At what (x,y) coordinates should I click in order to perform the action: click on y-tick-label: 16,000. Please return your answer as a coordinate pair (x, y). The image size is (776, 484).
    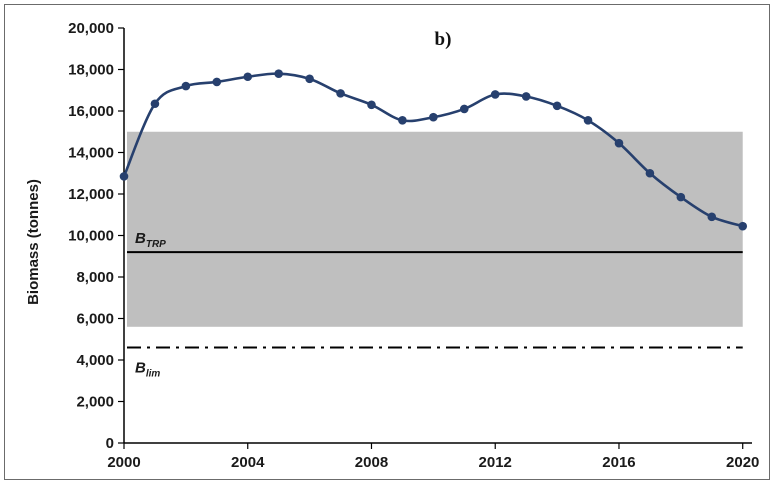
    Looking at the image, I should click on (91, 111).